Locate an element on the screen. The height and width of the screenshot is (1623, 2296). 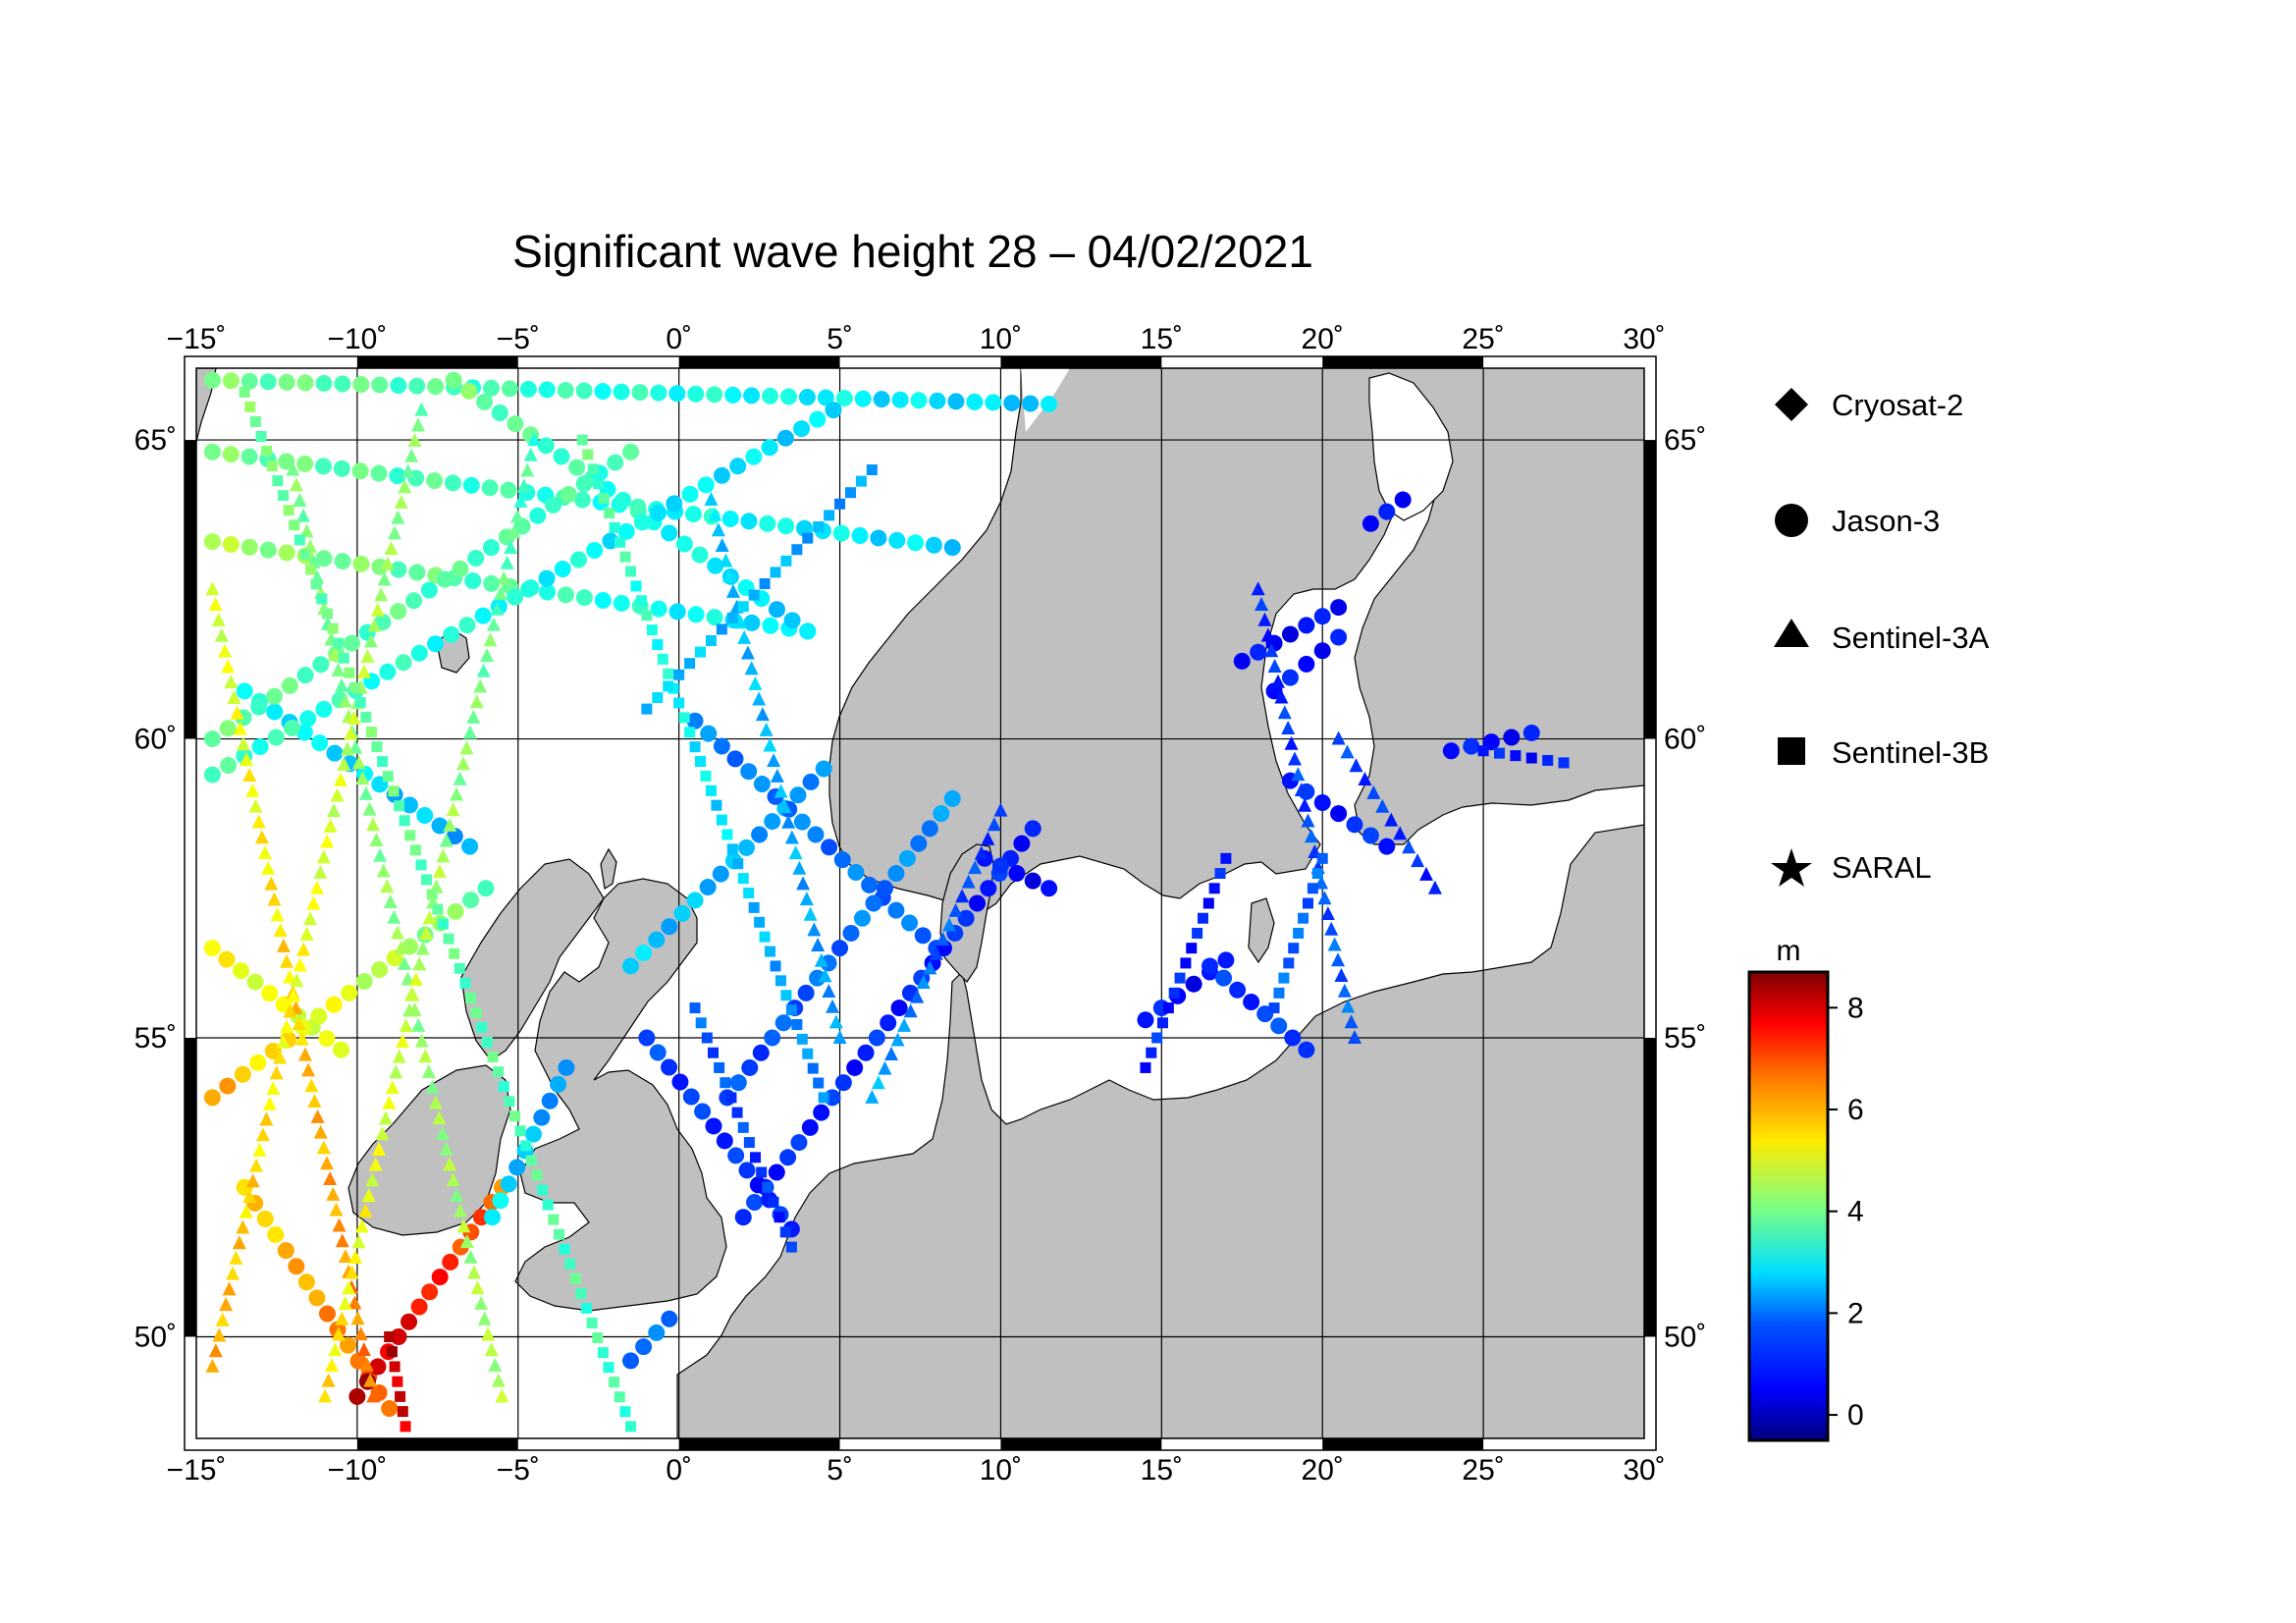
colorbar-ticks: 0 2 4 6 8 is located at coordinates (1846, 1212).